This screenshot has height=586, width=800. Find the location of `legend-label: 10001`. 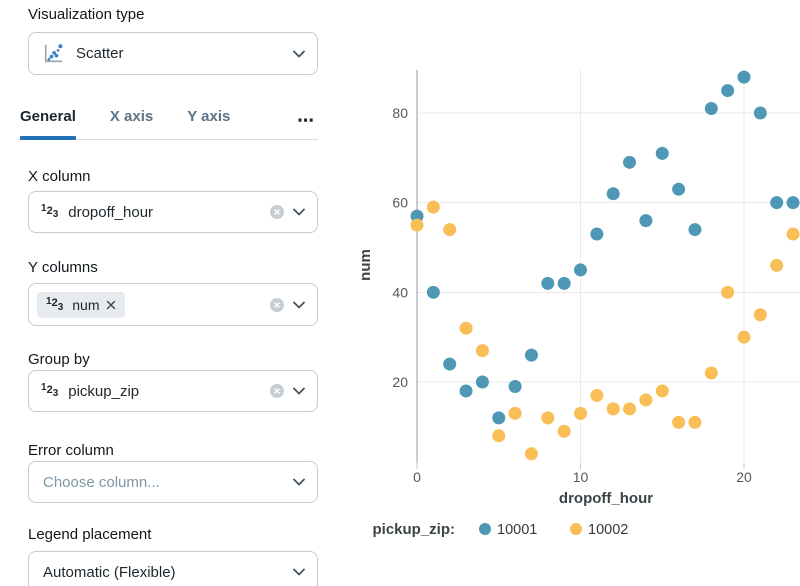

legend-label: 10001 is located at coordinates (517, 530).